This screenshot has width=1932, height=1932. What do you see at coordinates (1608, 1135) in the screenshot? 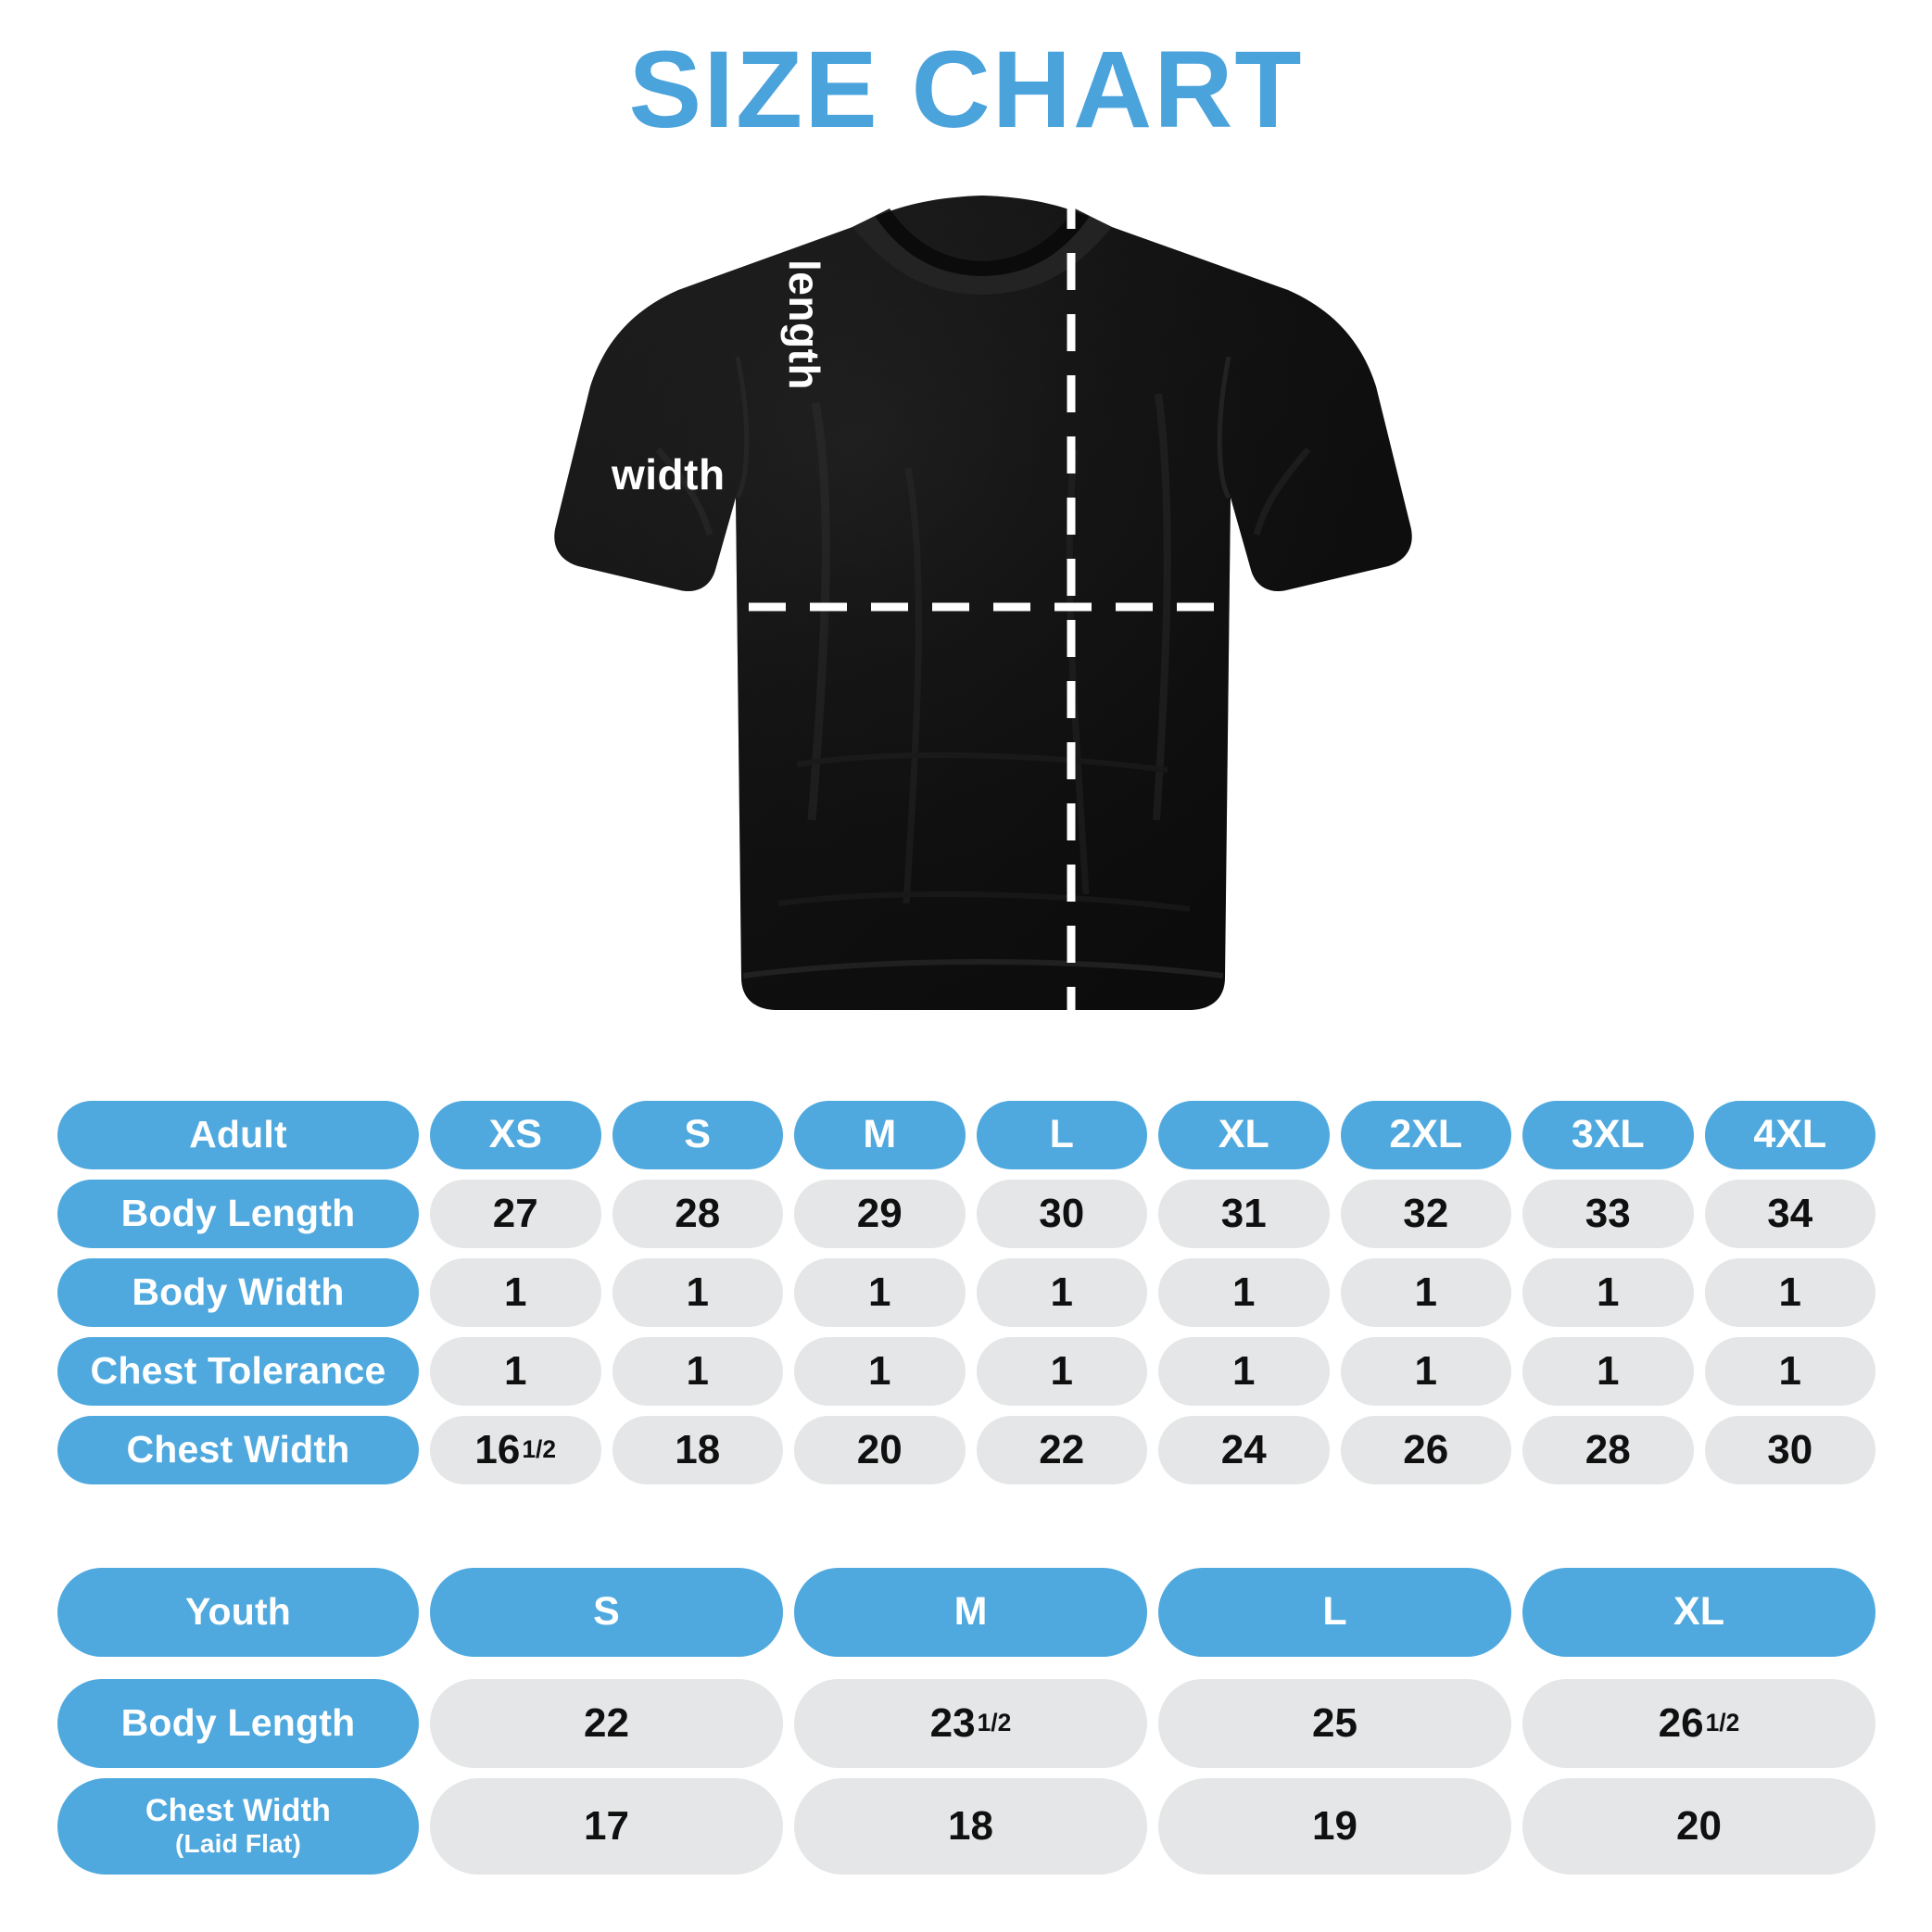
I see `adult-size-header-3xl: 3XL` at bounding box center [1608, 1135].